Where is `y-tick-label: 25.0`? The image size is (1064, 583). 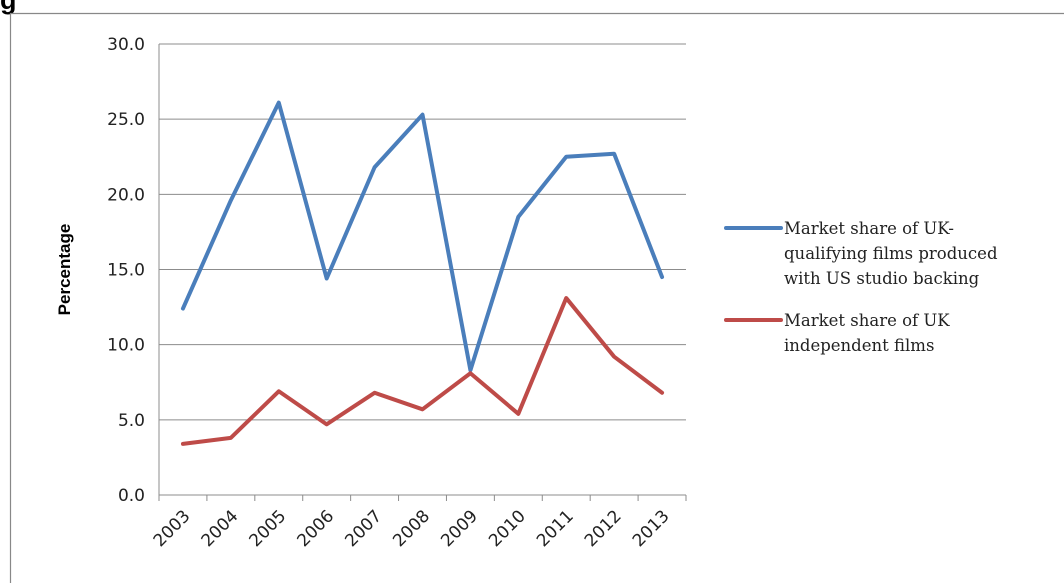
y-tick-label: 25.0 is located at coordinates (126, 120).